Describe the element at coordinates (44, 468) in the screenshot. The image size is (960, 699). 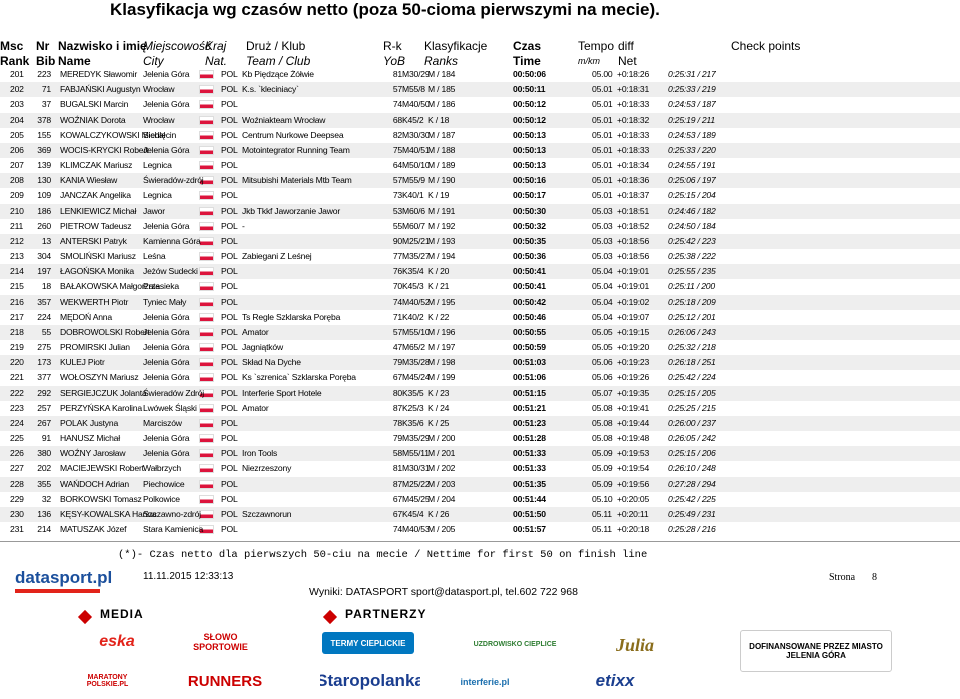
I see `cell-bib: 202` at that location.